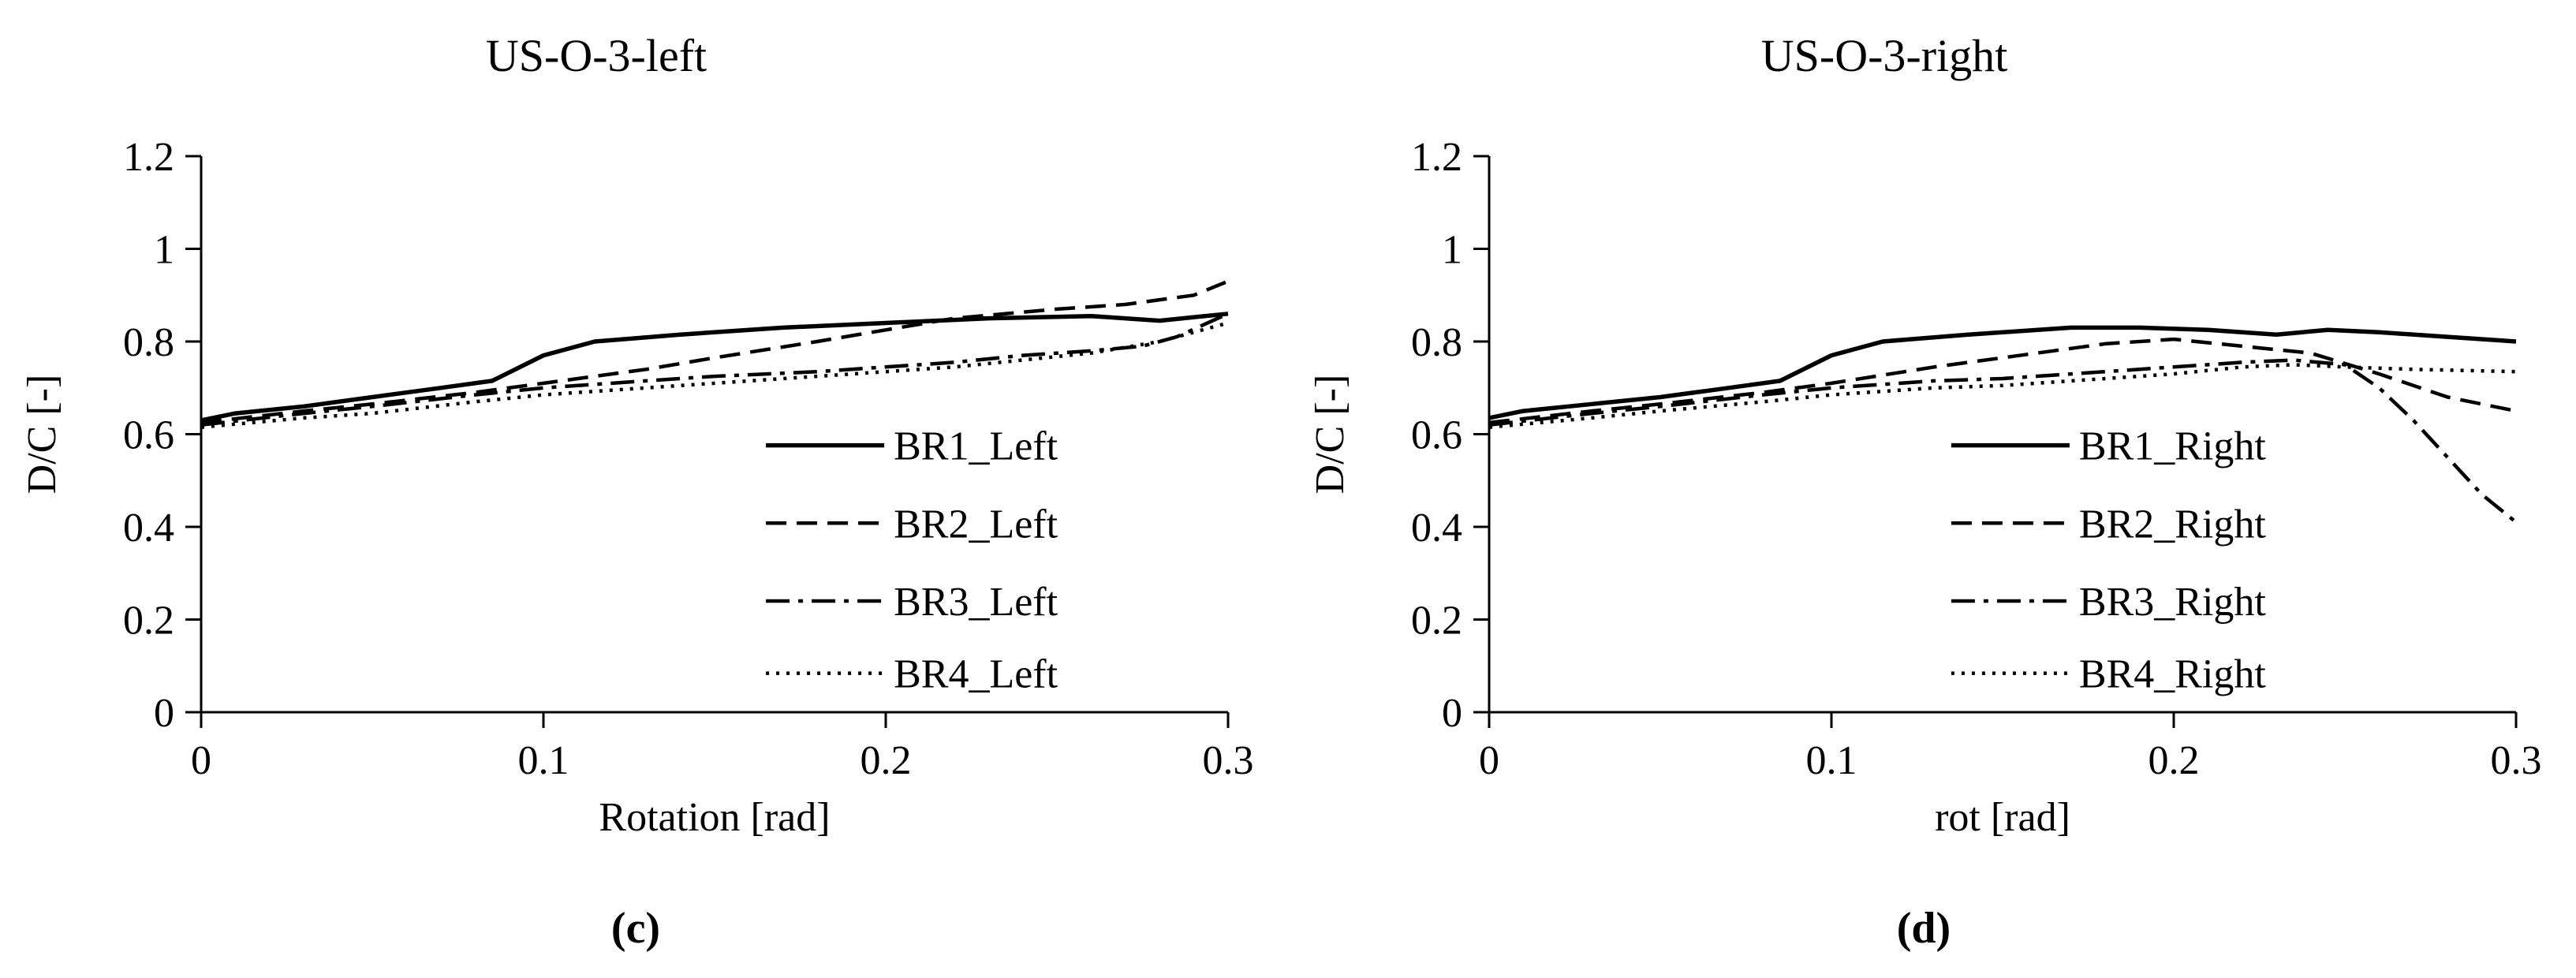  I want to click on series-BR1_Right, so click(2002, 372).